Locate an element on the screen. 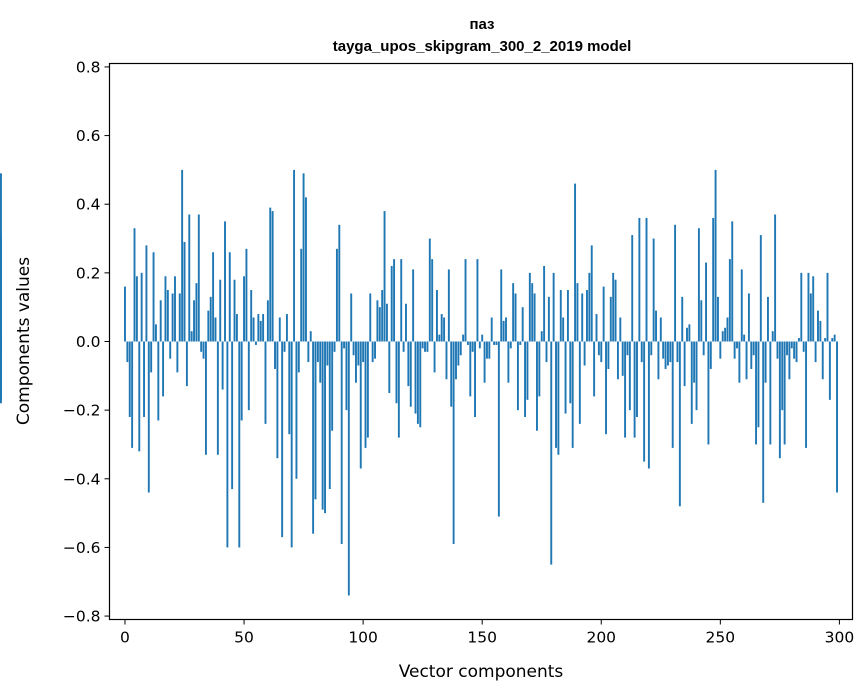 This screenshot has width=867, height=696. x-tick-label: 200 is located at coordinates (601, 638).